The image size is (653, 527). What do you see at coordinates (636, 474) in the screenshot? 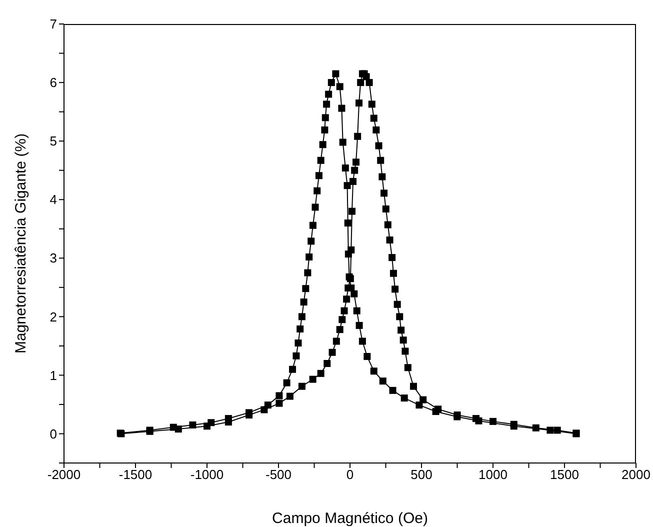
I see `x-tick-label: 2000` at bounding box center [636, 474].